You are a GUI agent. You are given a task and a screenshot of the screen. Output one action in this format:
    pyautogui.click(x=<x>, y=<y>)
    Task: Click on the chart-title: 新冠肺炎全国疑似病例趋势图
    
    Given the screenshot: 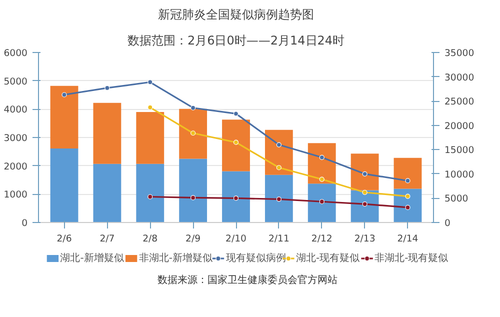 What is the action you would take?
    pyautogui.click(x=236, y=15)
    